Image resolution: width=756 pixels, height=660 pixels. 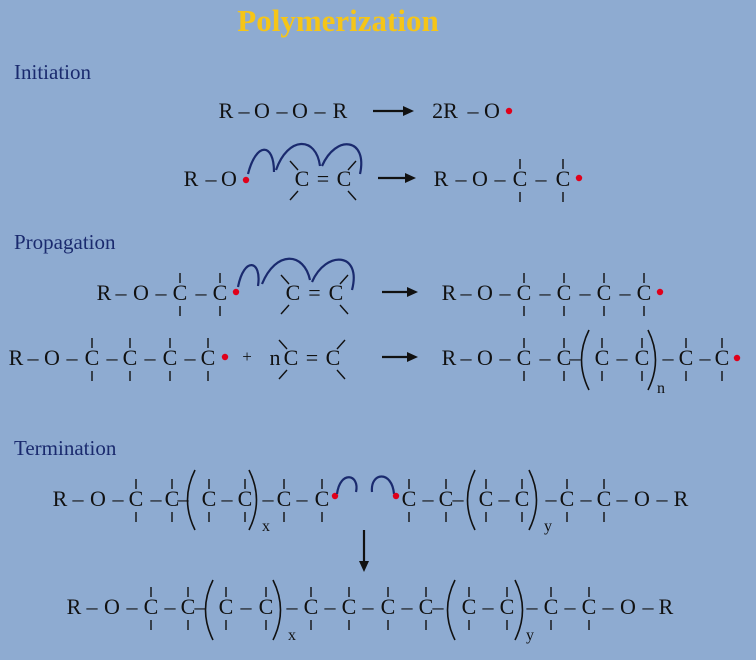 What do you see at coordinates (338, 20) in the screenshot?
I see `page-title: Polymerization` at bounding box center [338, 20].